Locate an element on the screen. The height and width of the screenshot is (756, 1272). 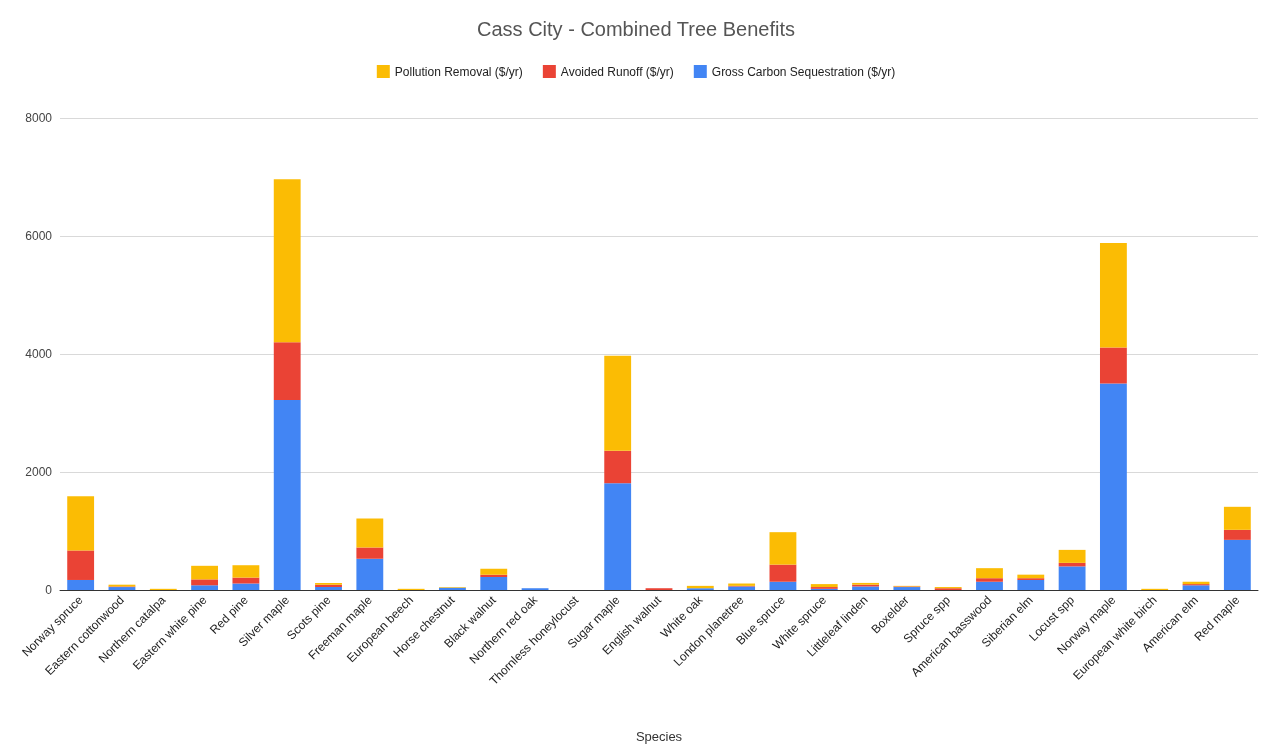
y-tick-label: 8000 is located at coordinates (39, 118).